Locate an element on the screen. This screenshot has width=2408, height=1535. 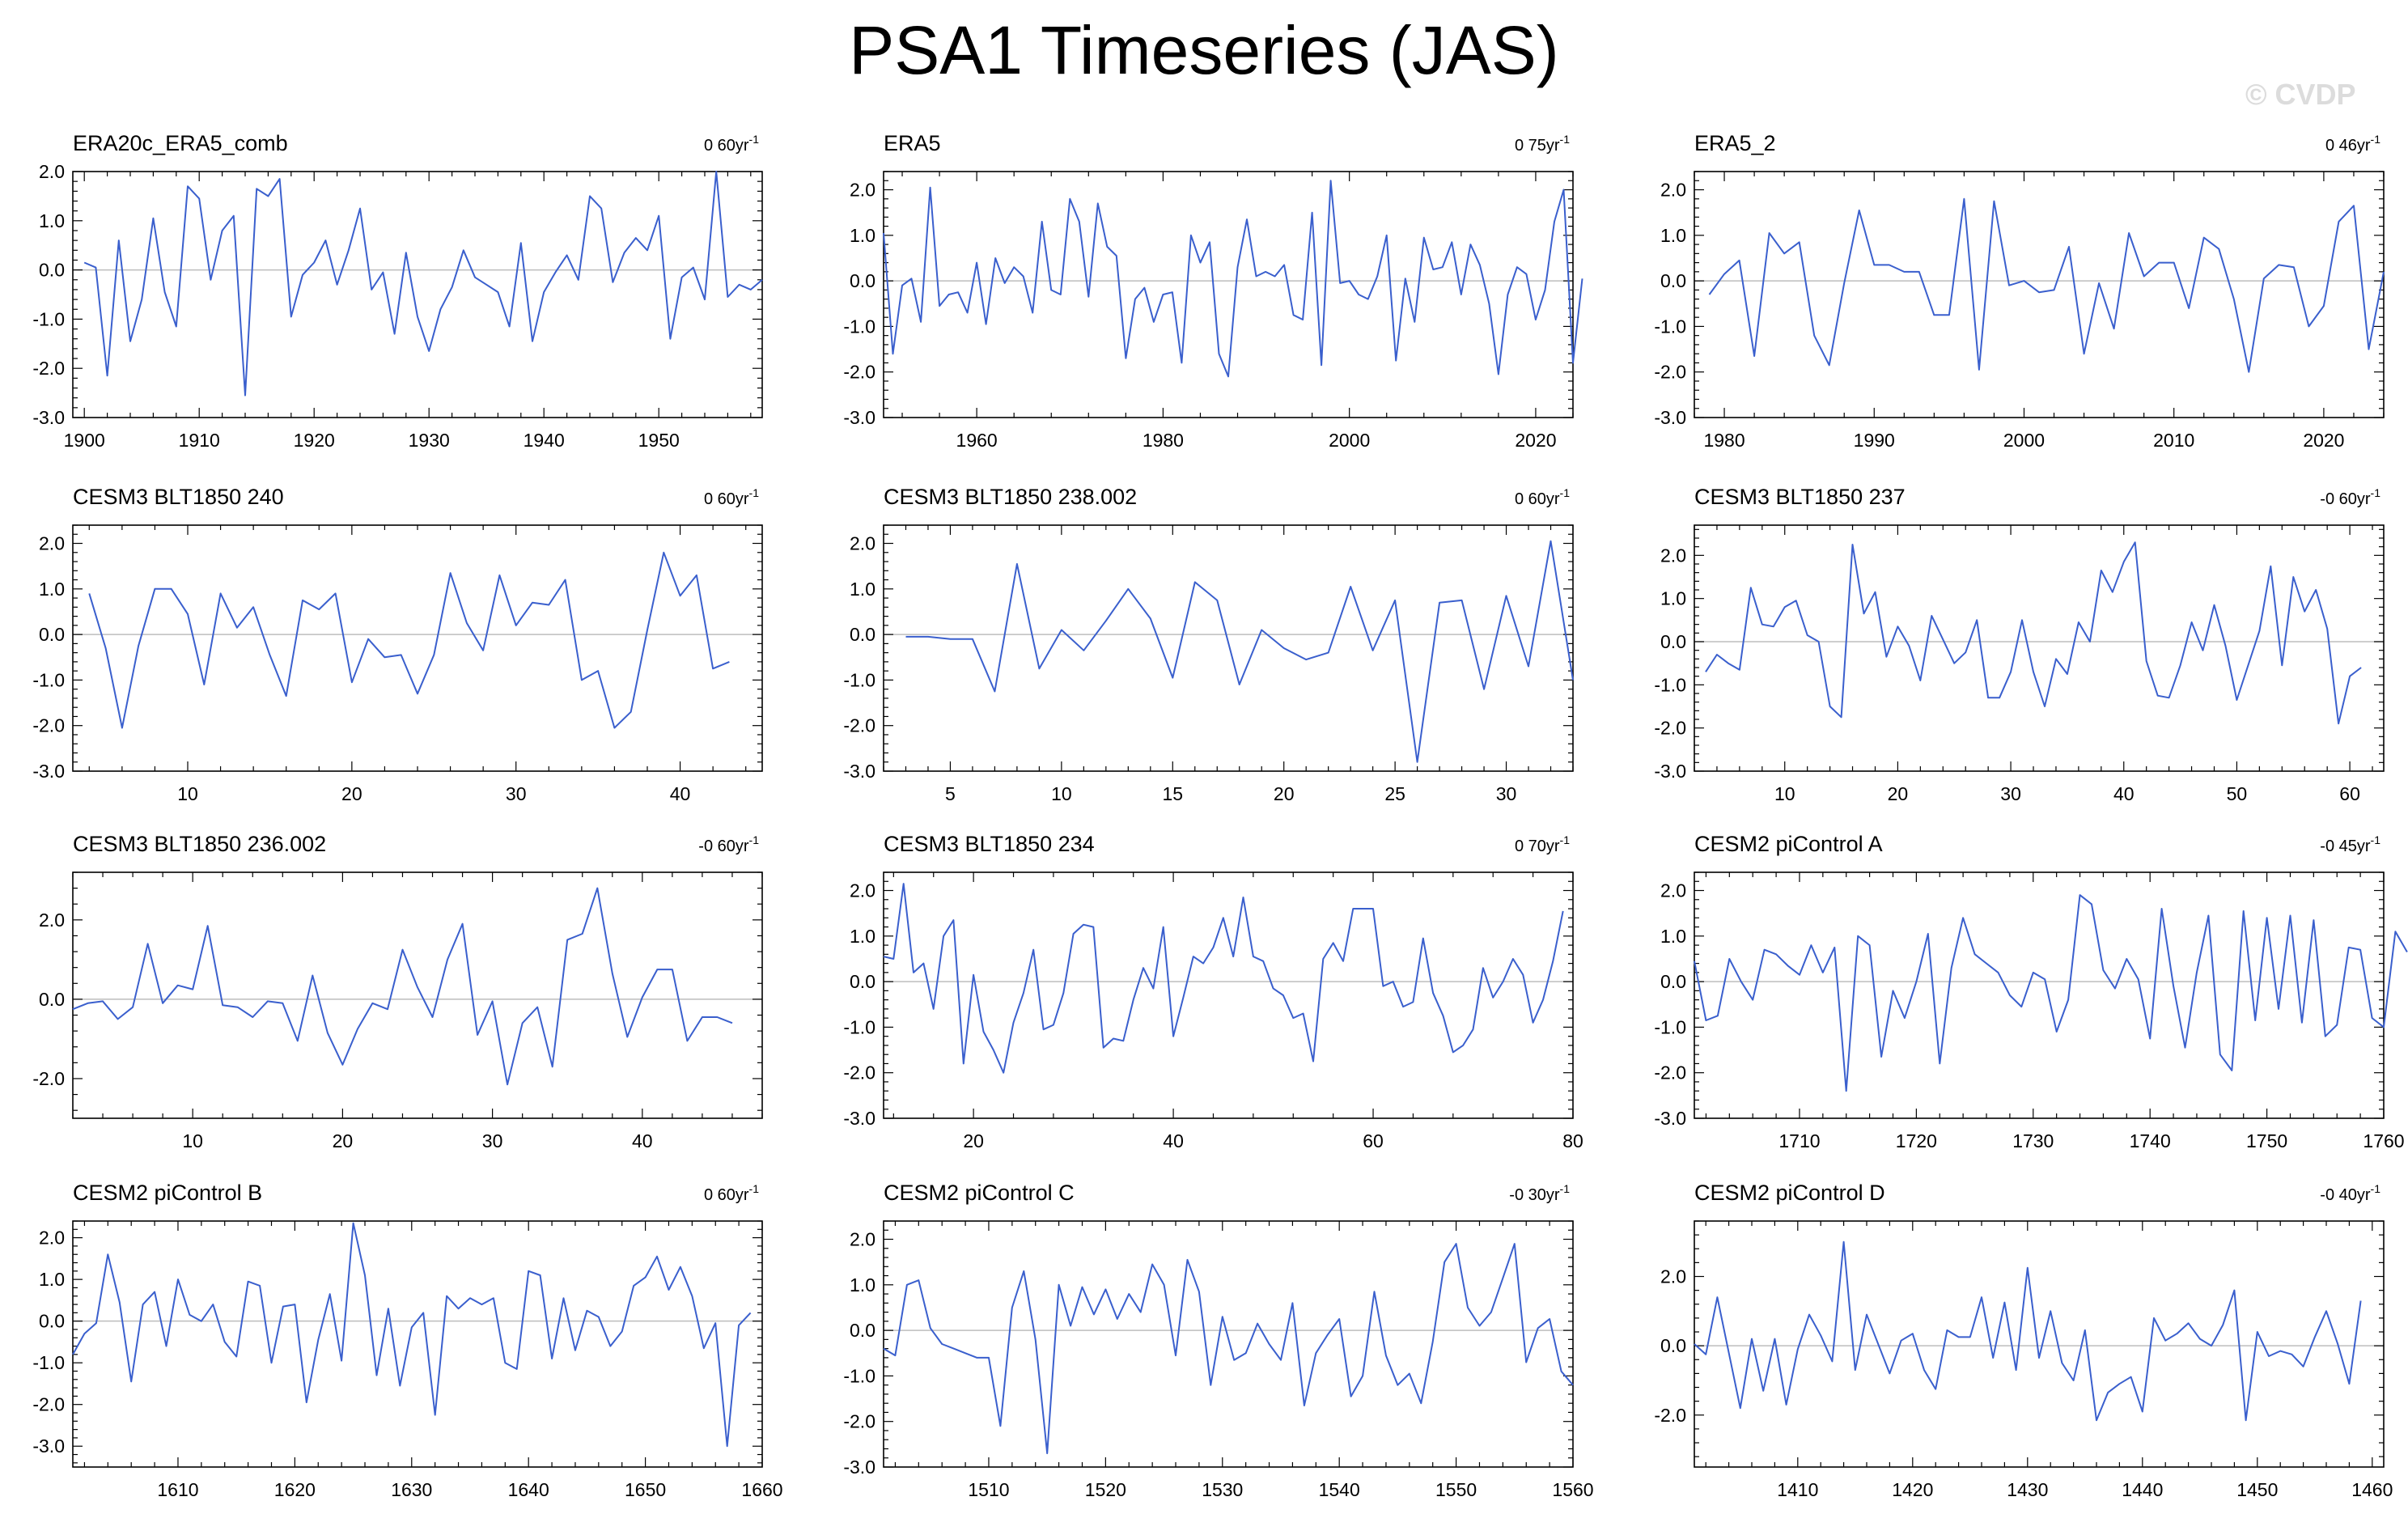
trend-label: -0 30yr-1 is located at coordinates (1539, 1193).